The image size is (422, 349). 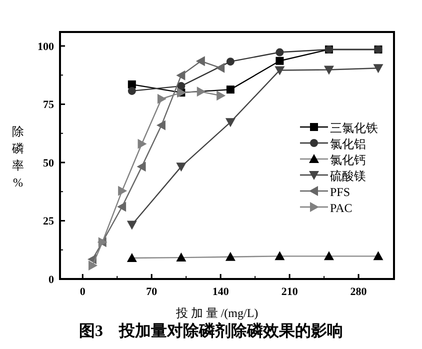 I want to click on legend-label: 三氯化铁, so click(x=354, y=128).